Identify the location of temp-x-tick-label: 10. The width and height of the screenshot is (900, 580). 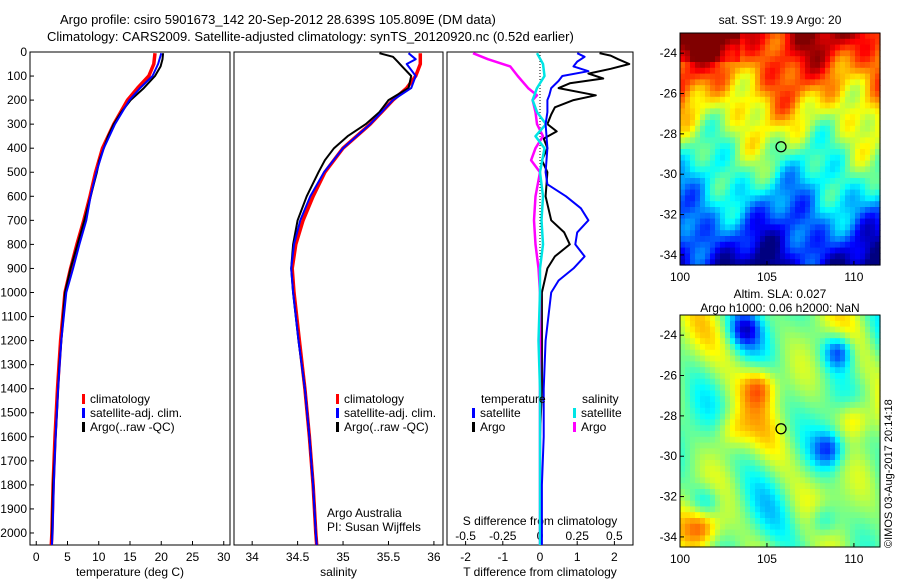
(99, 557).